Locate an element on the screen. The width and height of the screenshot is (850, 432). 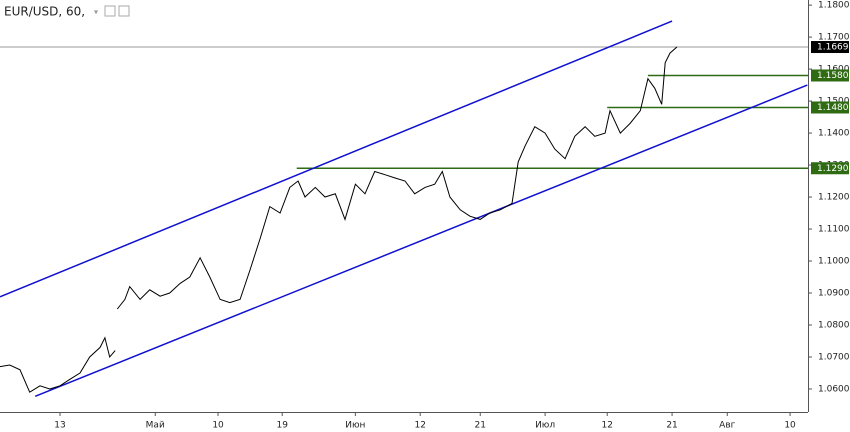
price-level-label: 1.1480 is located at coordinates (833, 108).